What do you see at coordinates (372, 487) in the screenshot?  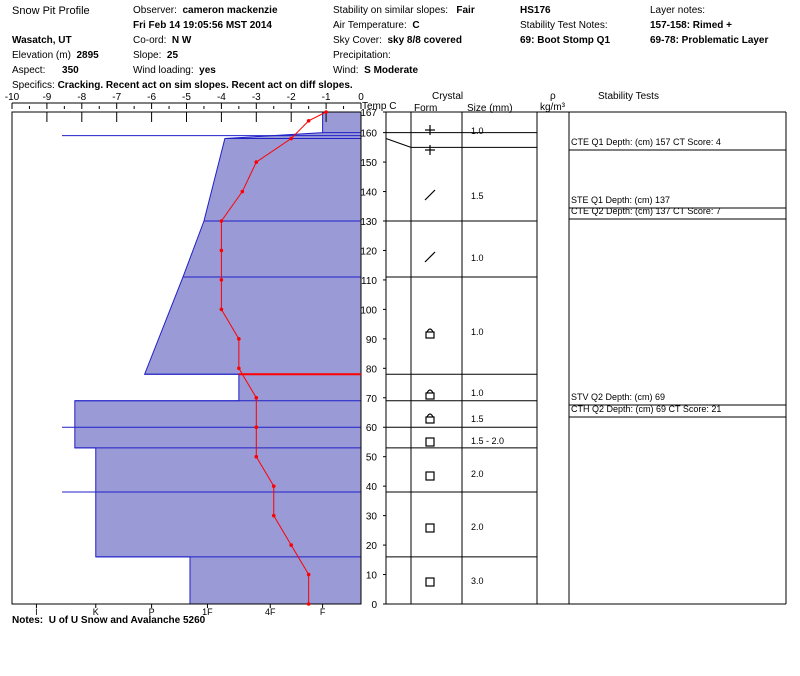 I see `height-tick-label: 40` at bounding box center [372, 487].